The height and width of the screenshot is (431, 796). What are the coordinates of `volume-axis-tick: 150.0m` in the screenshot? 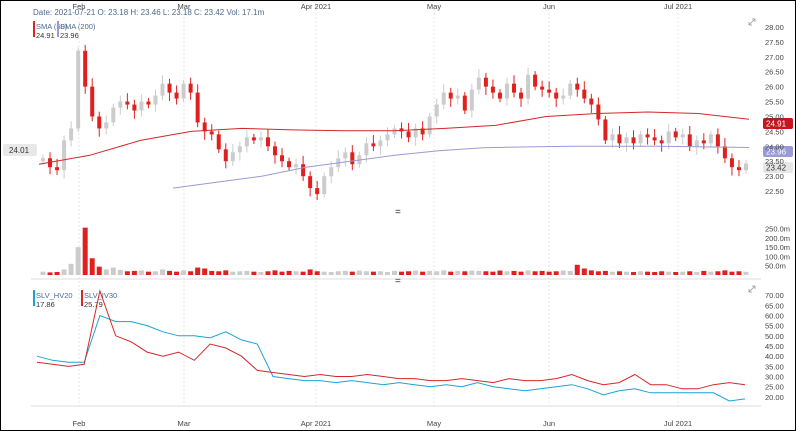 It's located at (777, 247).